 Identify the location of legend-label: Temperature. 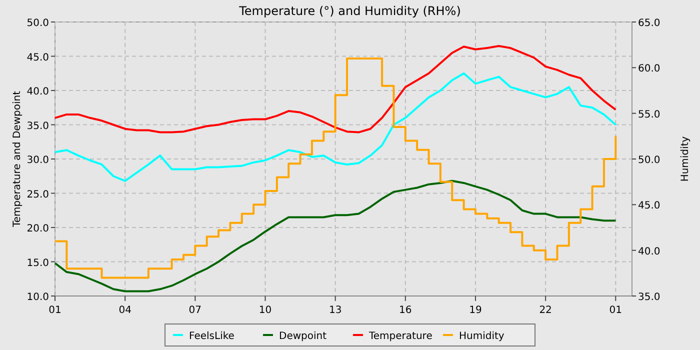
(400, 336).